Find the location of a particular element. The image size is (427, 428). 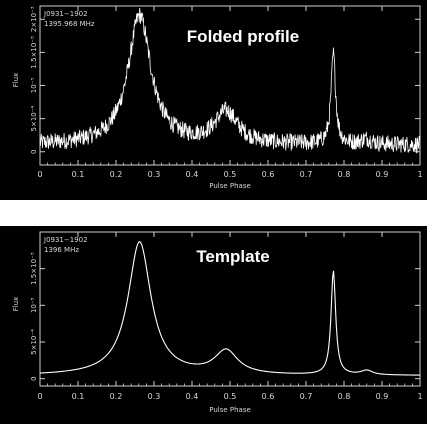

frequency-label: 1396 MHz is located at coordinates (61, 250).